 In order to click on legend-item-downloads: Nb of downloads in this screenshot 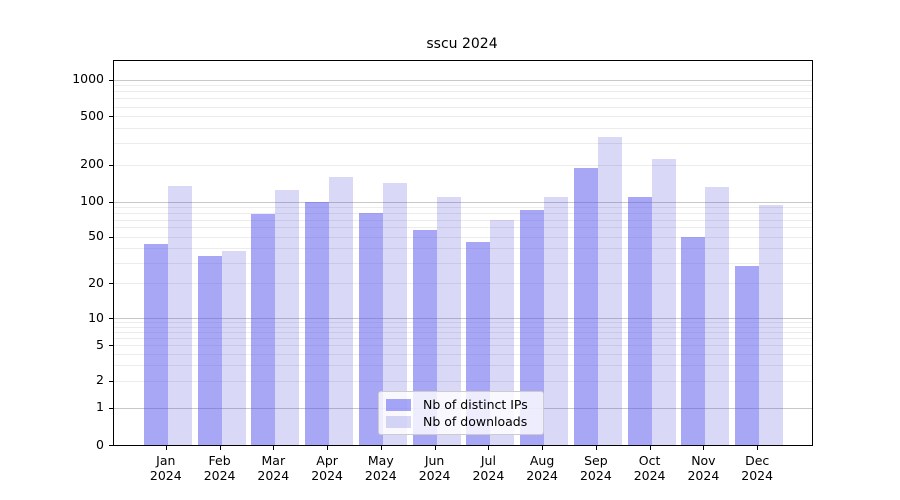, I will do `click(461, 422)`.